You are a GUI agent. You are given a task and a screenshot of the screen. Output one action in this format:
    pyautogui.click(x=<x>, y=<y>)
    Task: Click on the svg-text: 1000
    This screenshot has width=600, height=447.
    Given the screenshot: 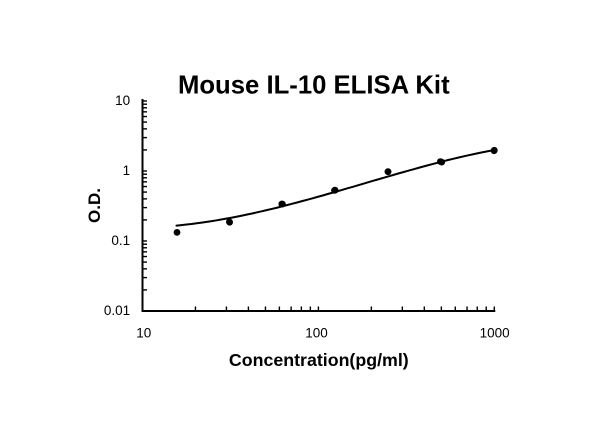 What is the action you would take?
    pyautogui.click(x=495, y=332)
    